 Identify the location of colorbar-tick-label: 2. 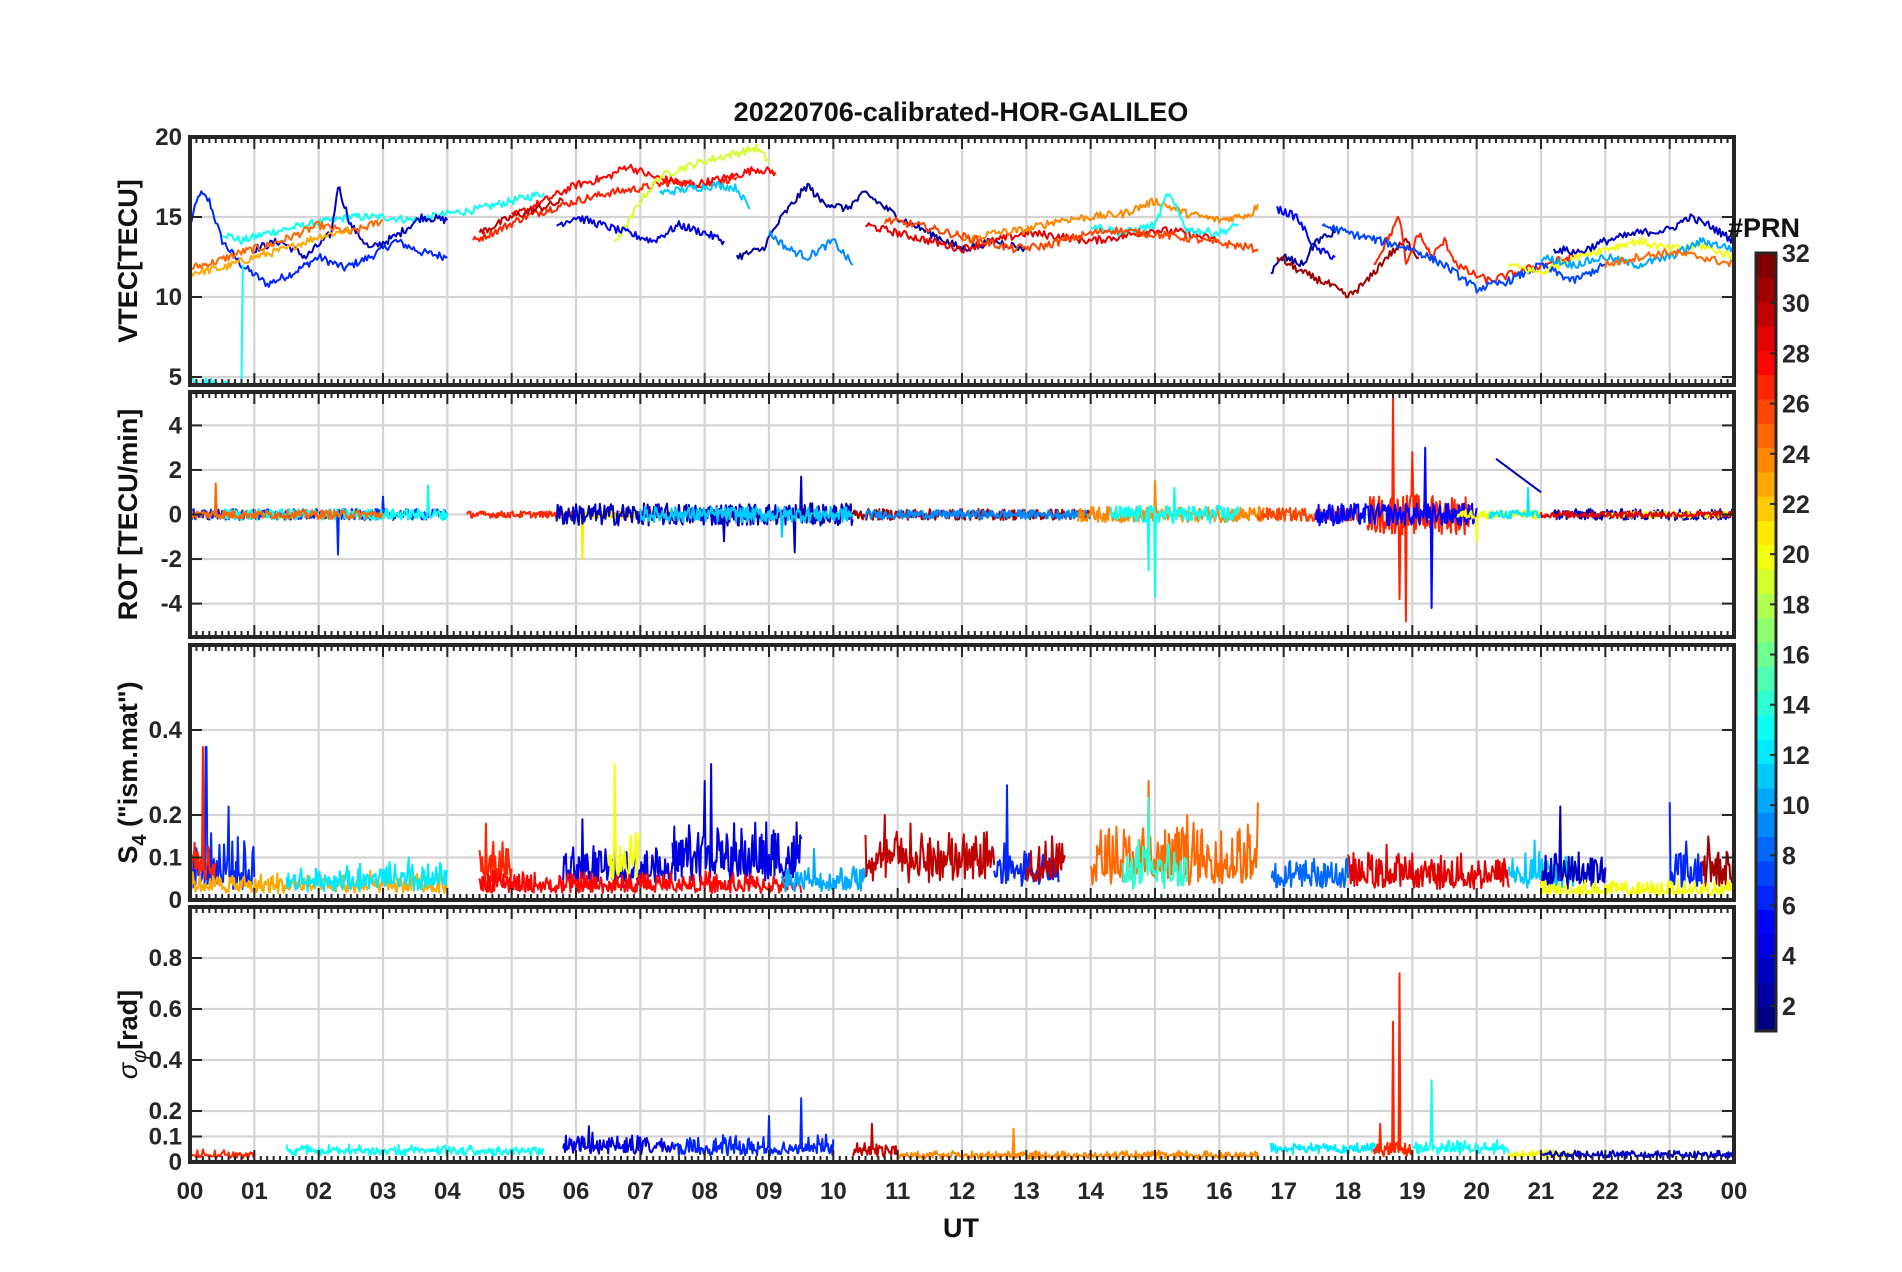
(1789, 1007).